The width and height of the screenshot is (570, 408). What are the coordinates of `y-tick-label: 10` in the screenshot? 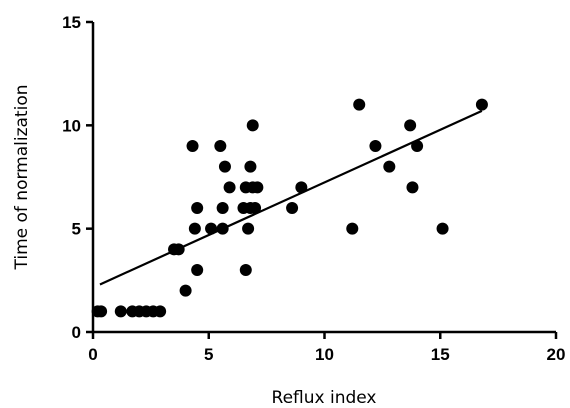 It's located at (71, 125).